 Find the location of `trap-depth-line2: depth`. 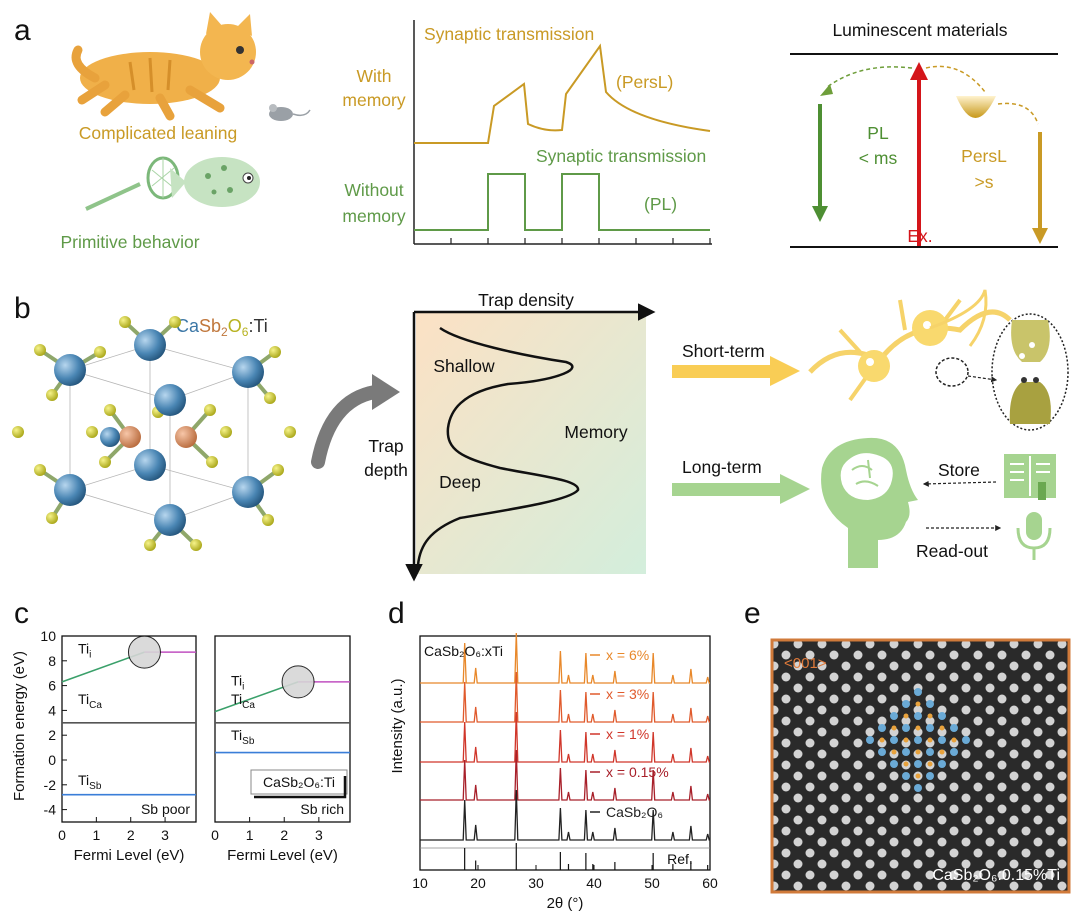

trap-depth-line2: depth is located at coordinates (386, 470).